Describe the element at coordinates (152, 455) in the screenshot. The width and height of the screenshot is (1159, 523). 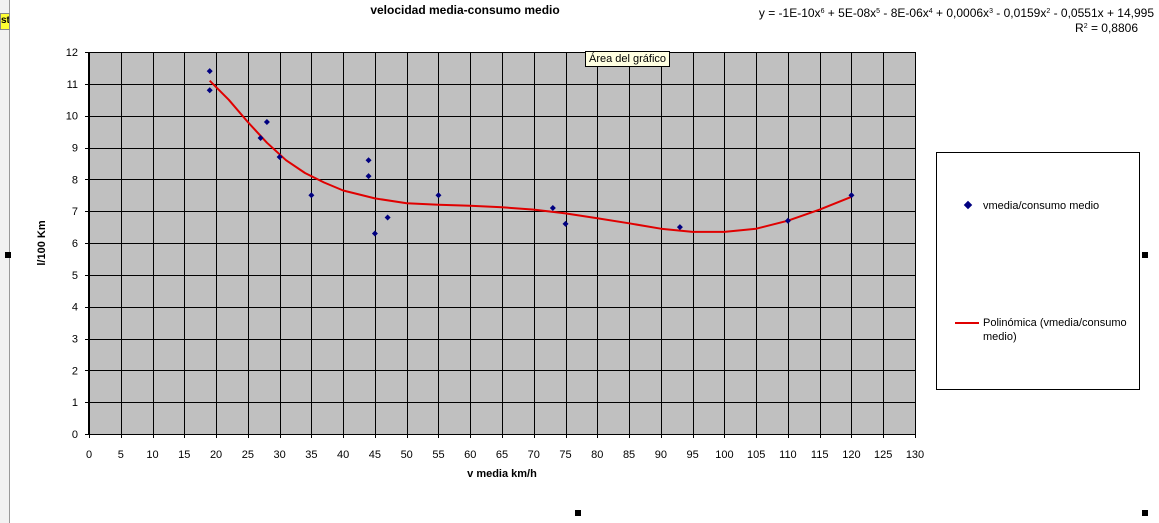
I see `x-tick-label: 10` at that location.